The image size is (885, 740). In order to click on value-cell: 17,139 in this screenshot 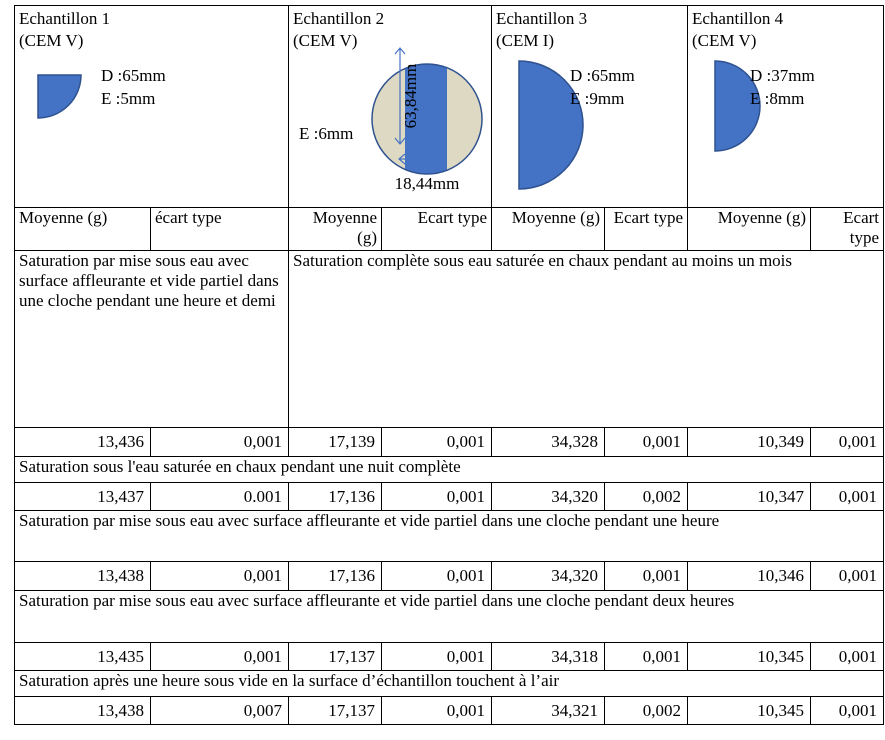, I will do `click(335, 442)`.